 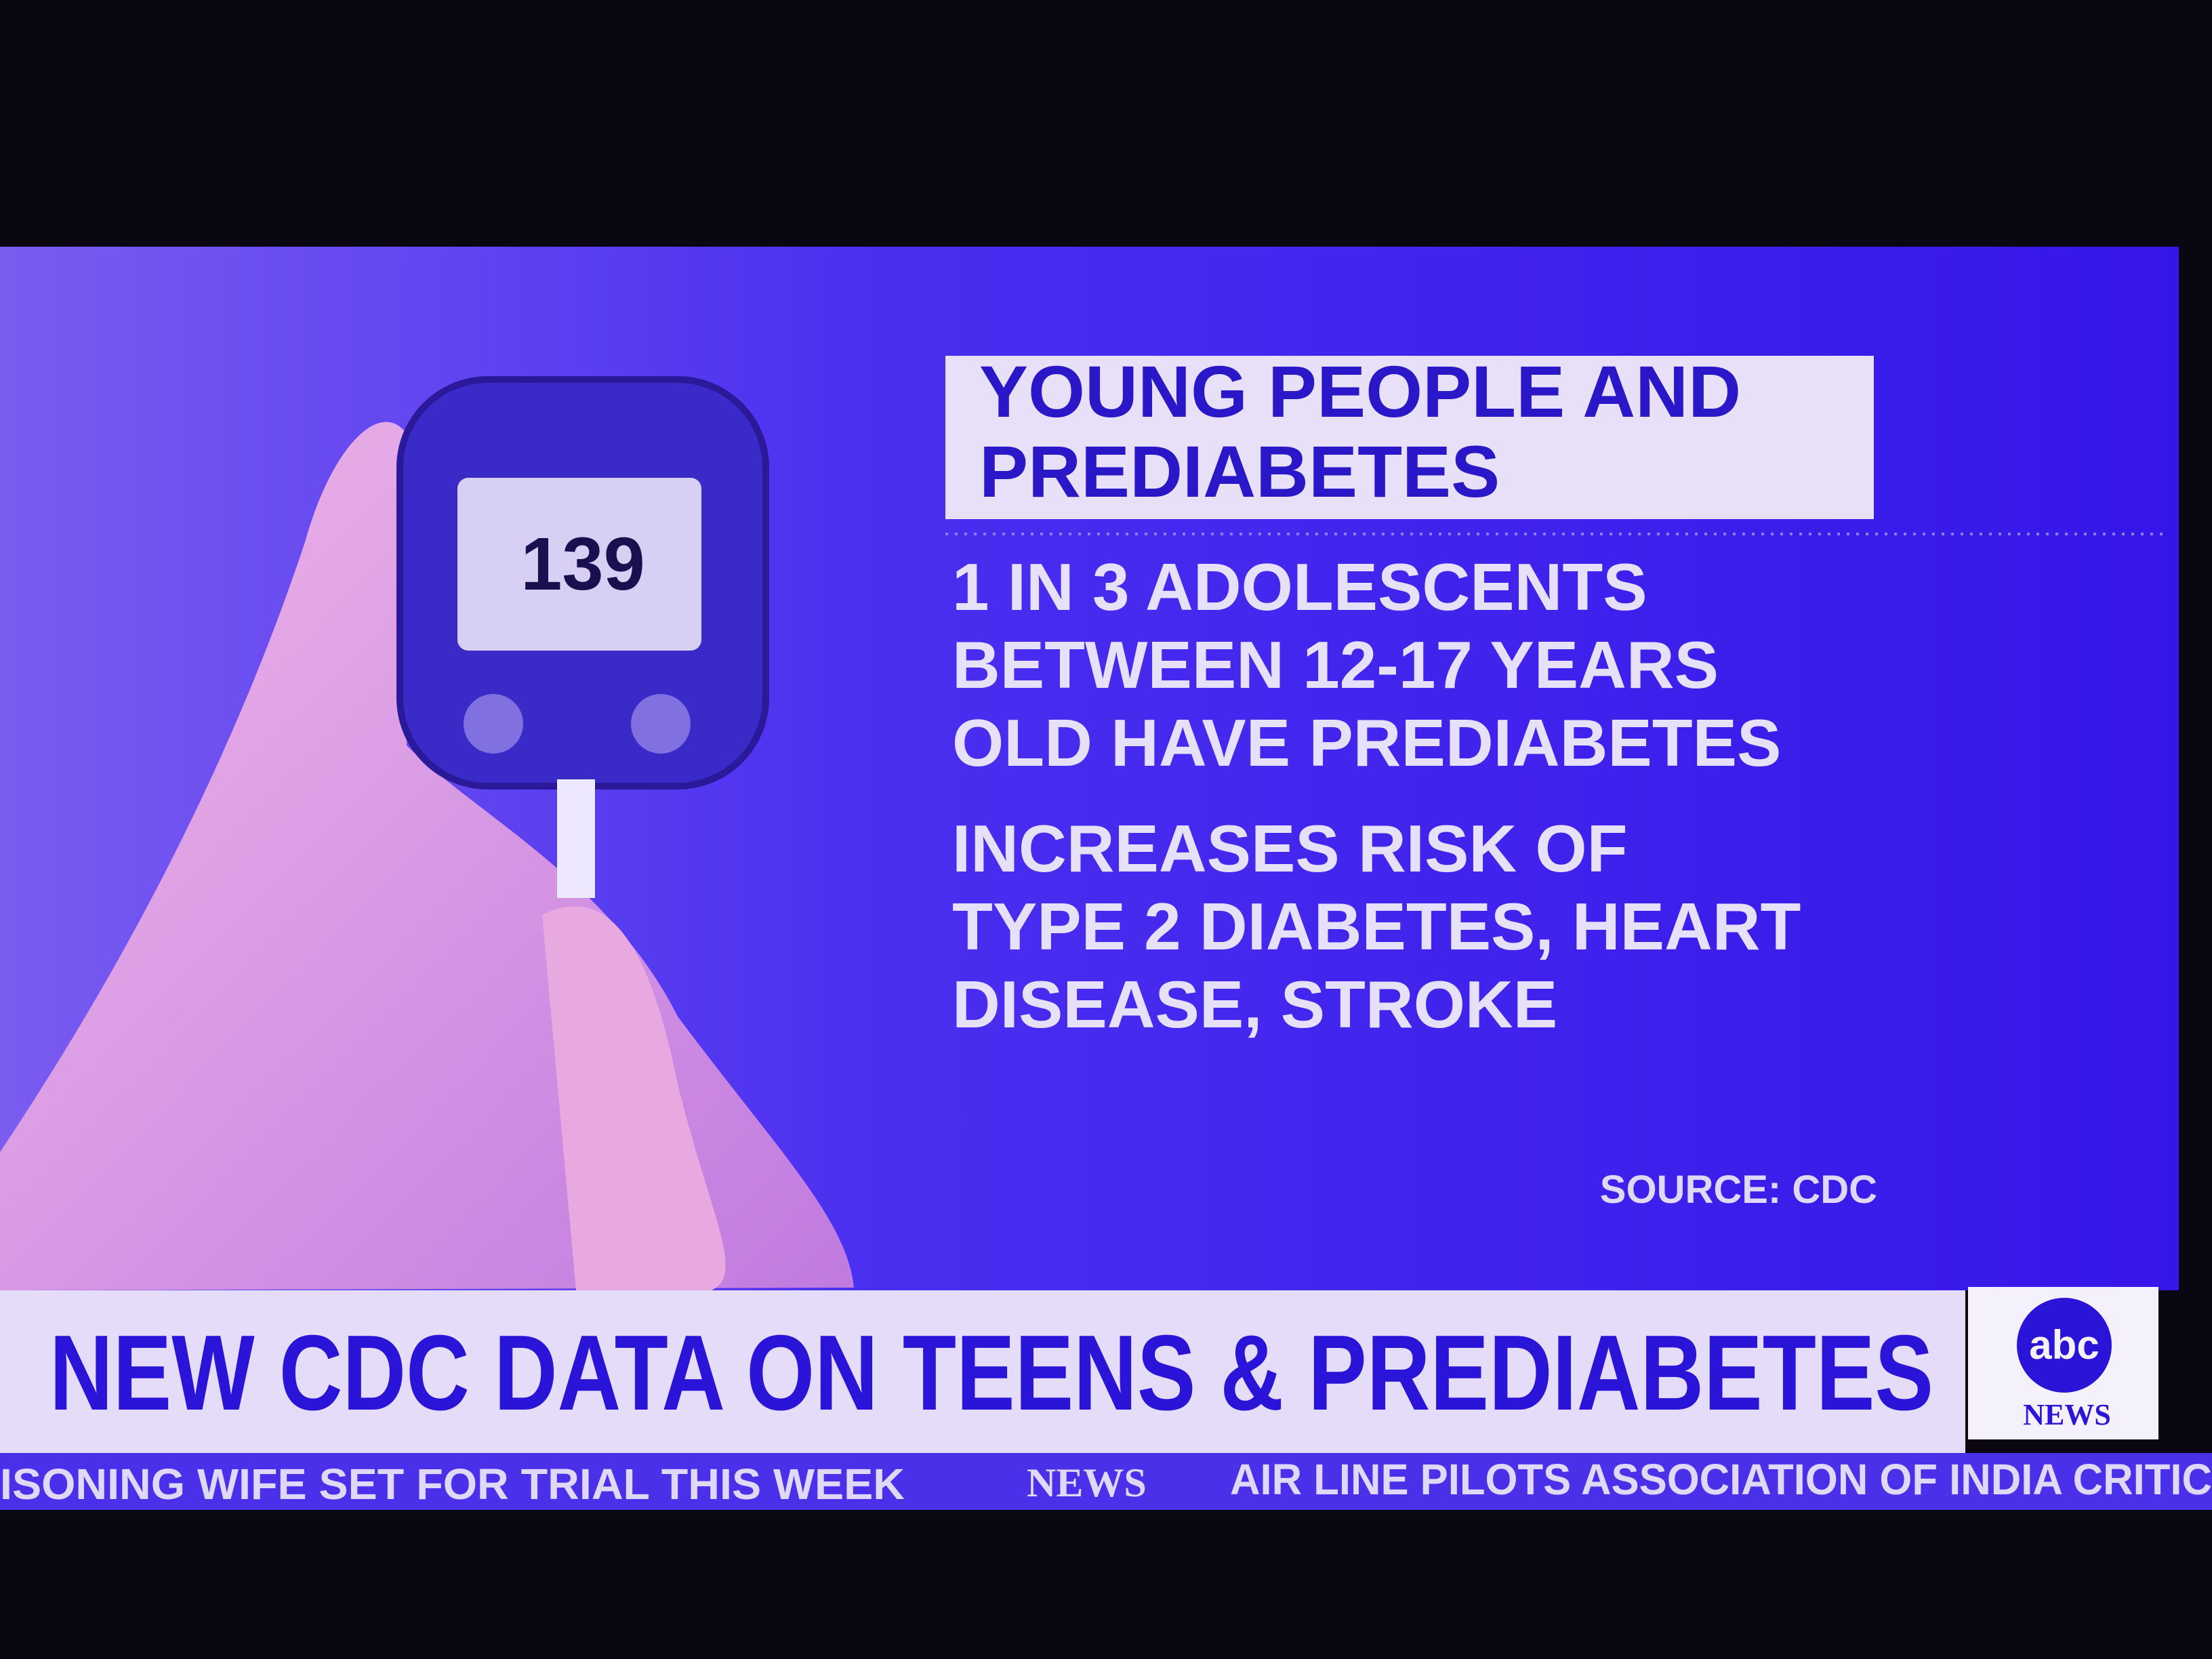 I want to click on finger, so click(x=634, y=1098).